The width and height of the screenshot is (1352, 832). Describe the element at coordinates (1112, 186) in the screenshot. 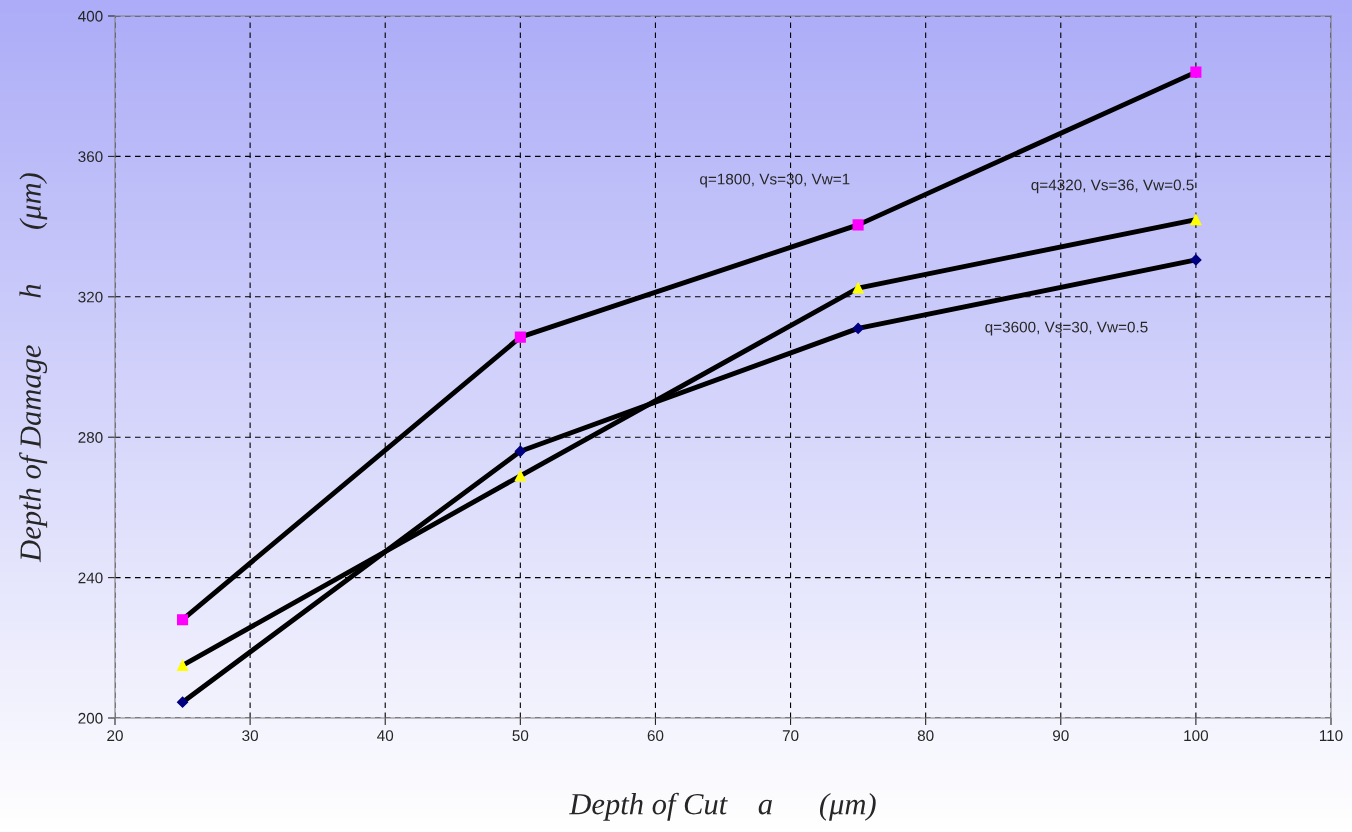

I see `series-label: q=4320, Vs=36, Vw=0.5` at that location.